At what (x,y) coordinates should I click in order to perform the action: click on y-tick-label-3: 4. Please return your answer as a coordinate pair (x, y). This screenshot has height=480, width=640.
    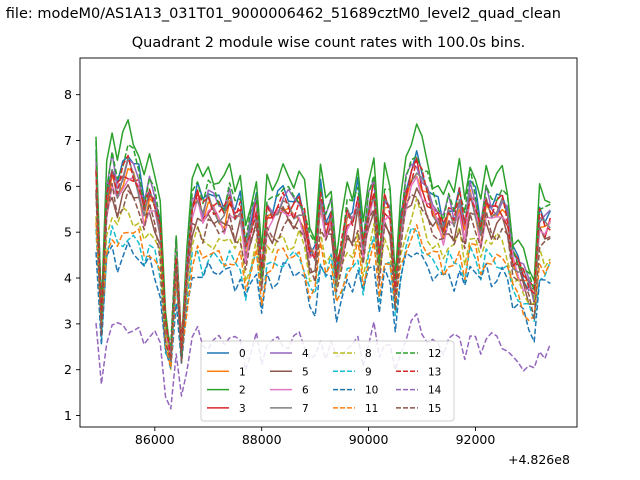
    Looking at the image, I should click on (68, 278).